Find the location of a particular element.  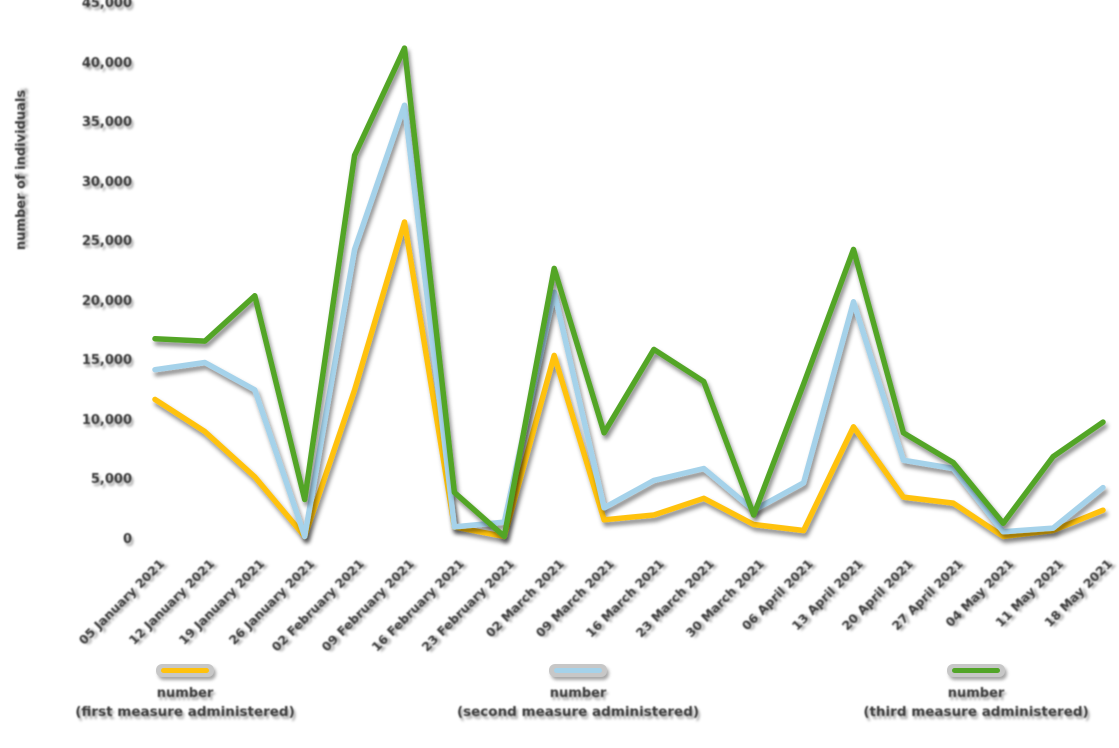

legend-sublabel: (third measure administered) is located at coordinates (976, 712).